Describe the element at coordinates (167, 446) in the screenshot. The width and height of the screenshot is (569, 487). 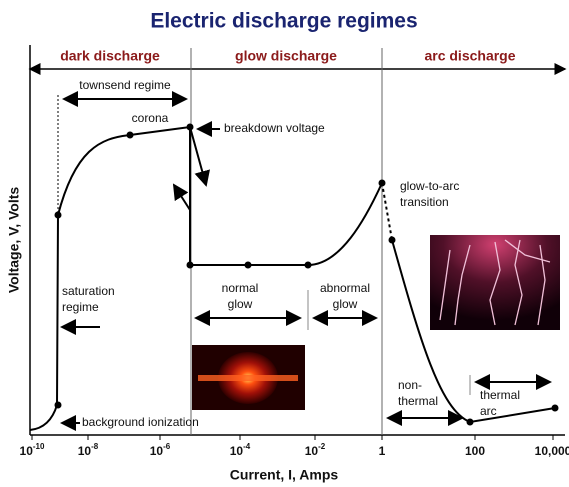
I see `tick-exponent: -6` at that location.